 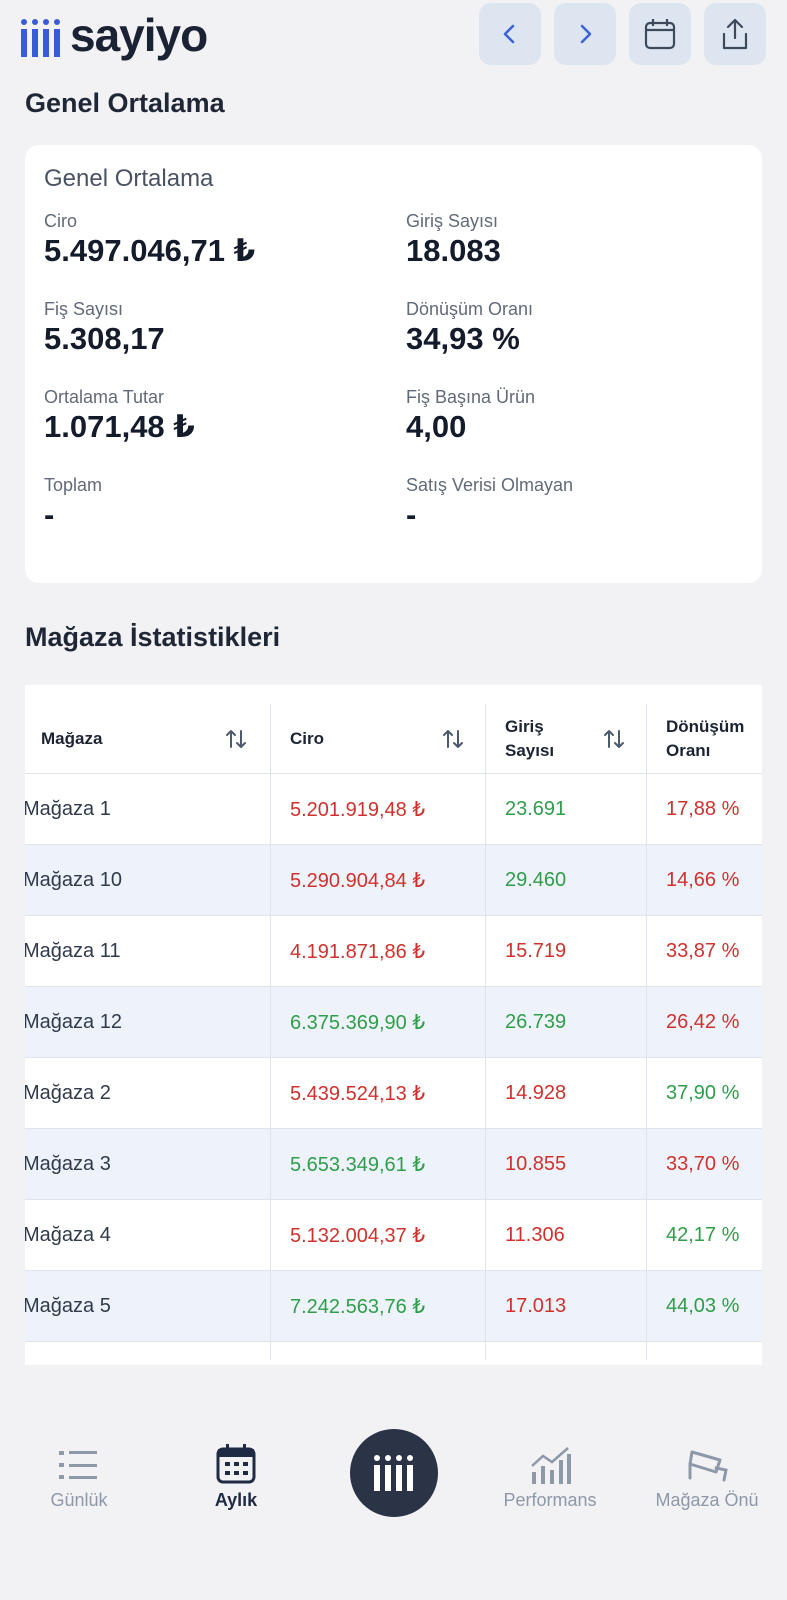 I want to click on calendar-icon, so click(x=660, y=34).